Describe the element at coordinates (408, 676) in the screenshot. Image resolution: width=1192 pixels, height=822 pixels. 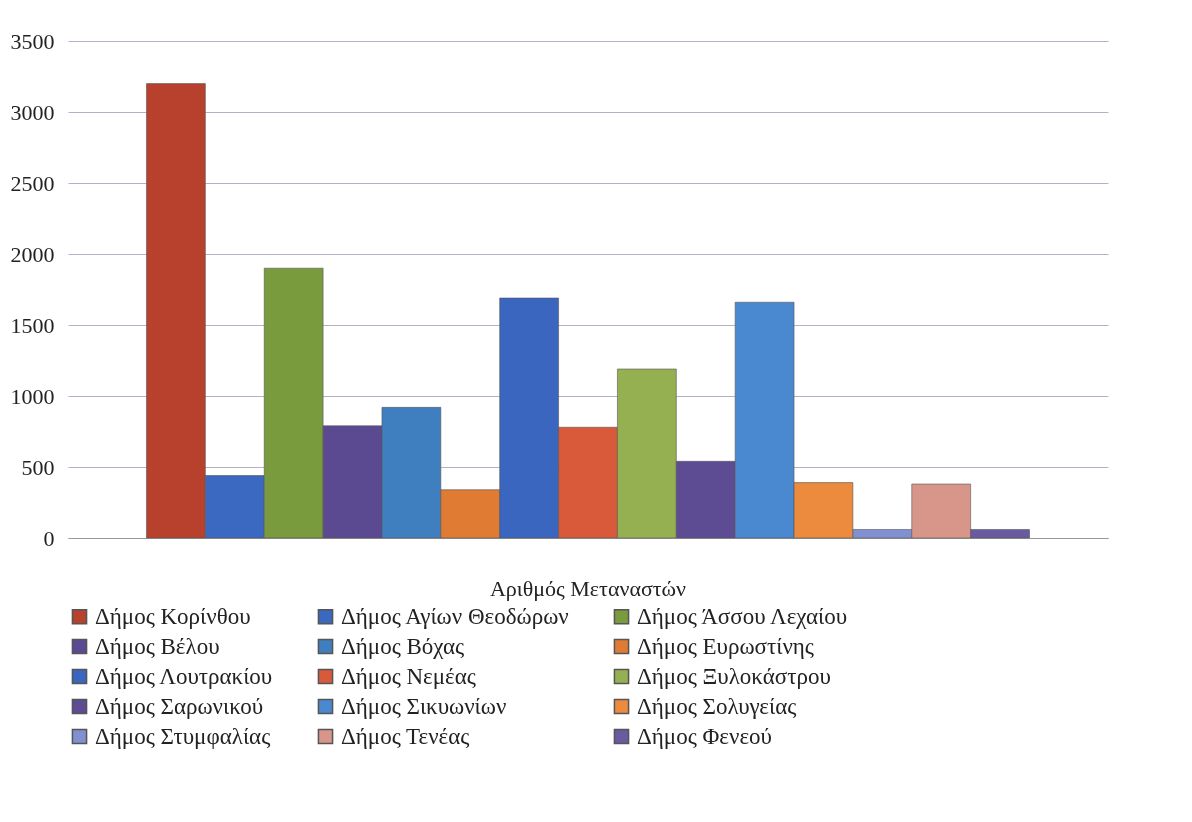
I see `legend-label: Δήμος Νεμέας` at that location.